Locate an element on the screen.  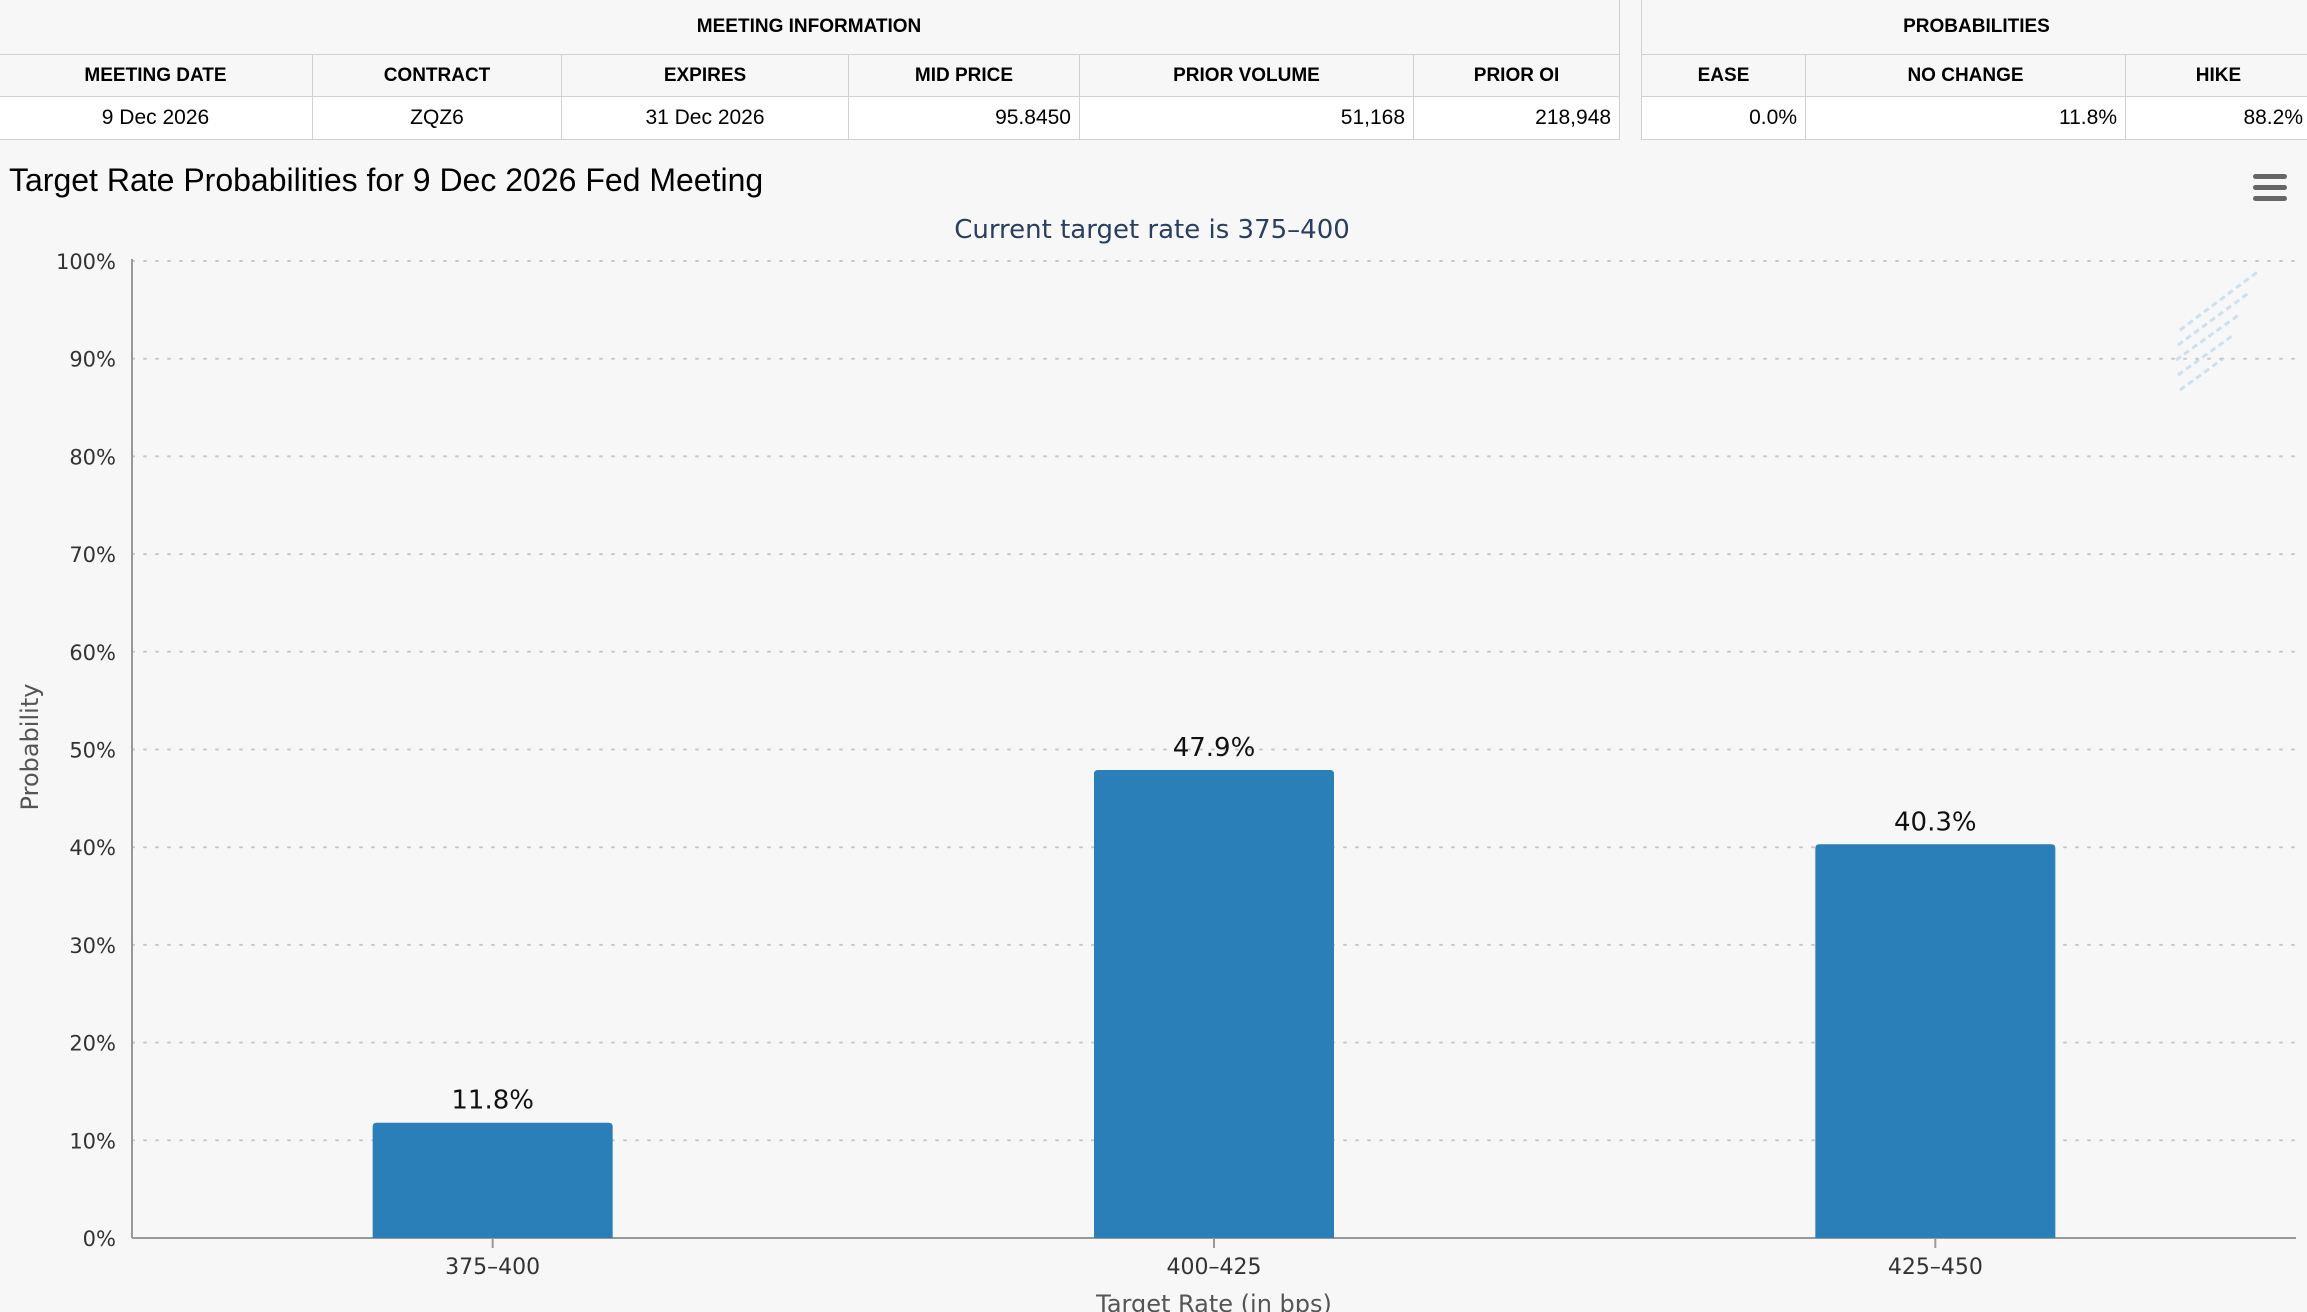
prior-oi-cell: 218,948 is located at coordinates (1516, 118).